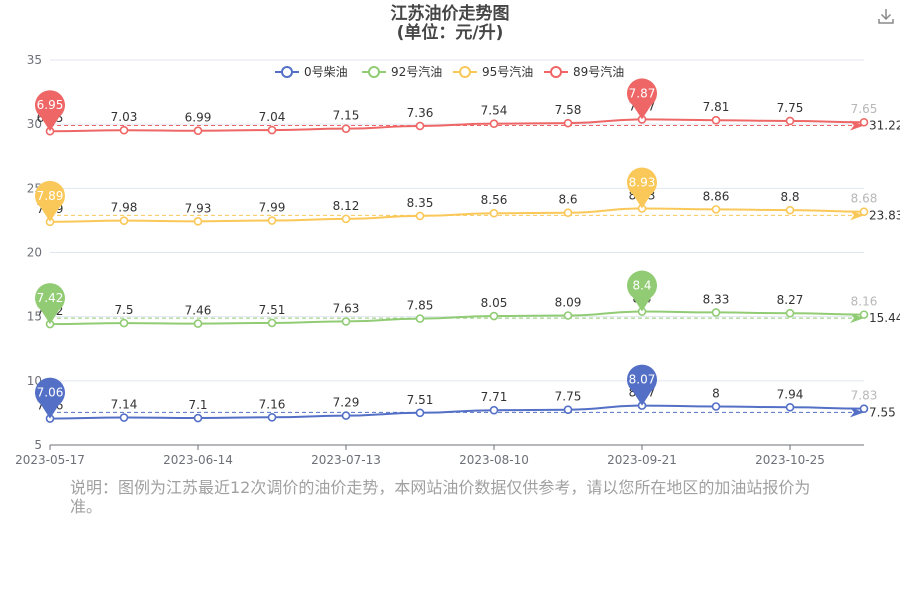  What do you see at coordinates (449, 71) in the screenshot?
I see `legend: 0号柴油 92号汽油 95号汽油 89号汽油` at bounding box center [449, 71].